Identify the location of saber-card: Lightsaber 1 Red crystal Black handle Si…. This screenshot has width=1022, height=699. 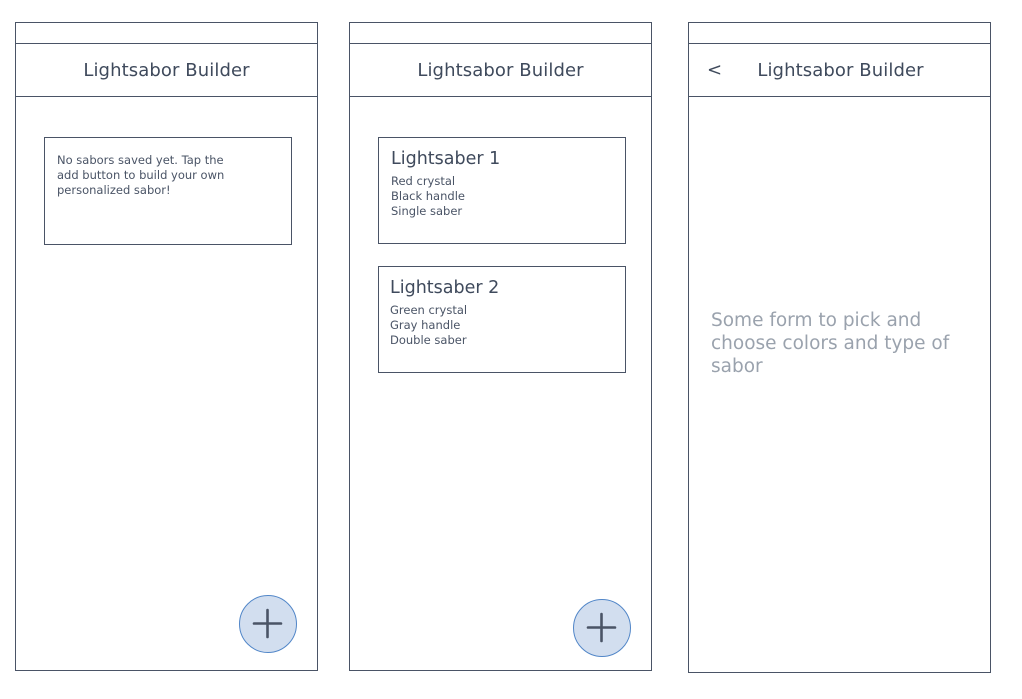
(502, 190).